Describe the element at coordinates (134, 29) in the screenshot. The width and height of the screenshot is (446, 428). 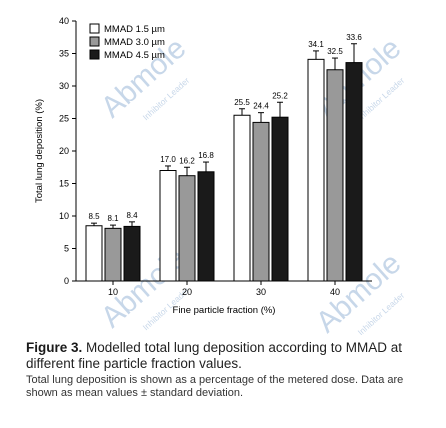
I see `legend-label: MMAD 1.5 µm` at that location.